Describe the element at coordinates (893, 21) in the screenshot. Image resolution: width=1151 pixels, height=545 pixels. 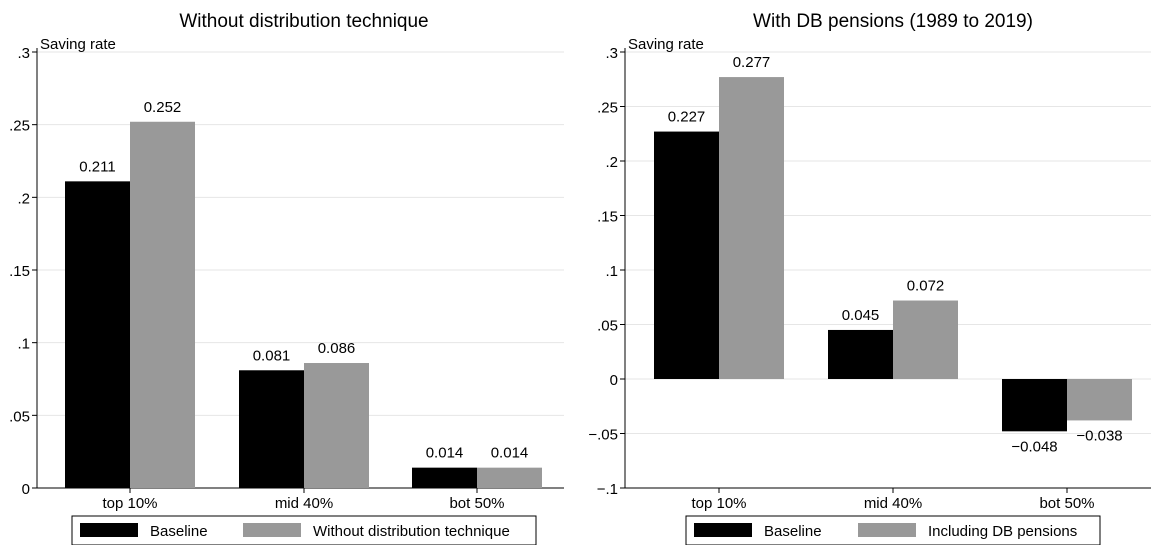
I see `chart-title: With DB pensions (1989 to 2019)` at that location.